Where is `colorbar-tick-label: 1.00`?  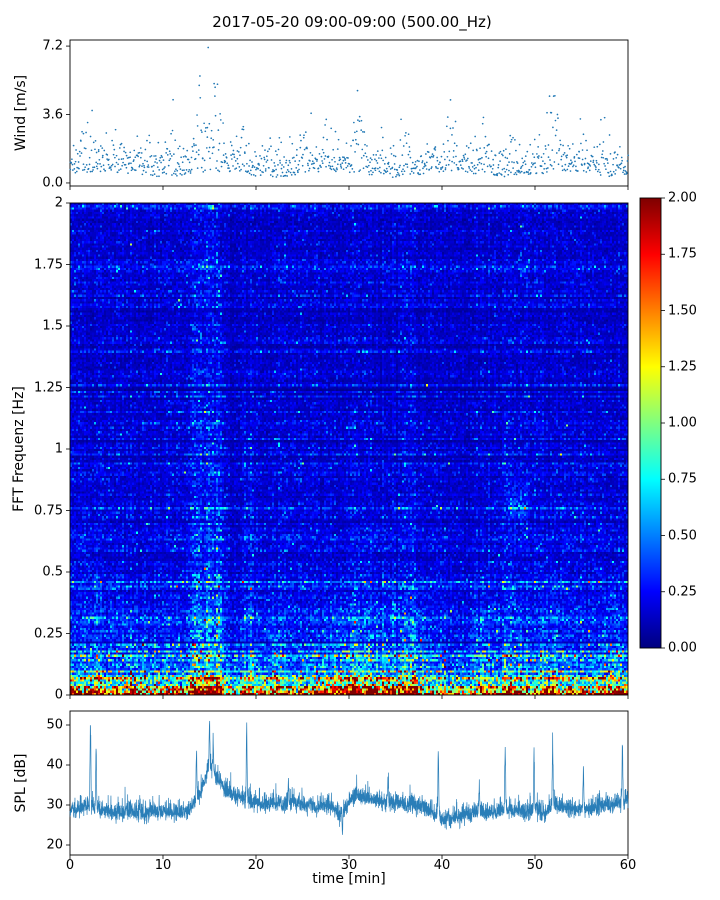
colorbar-tick-label: 1.00 is located at coordinates (682, 423).